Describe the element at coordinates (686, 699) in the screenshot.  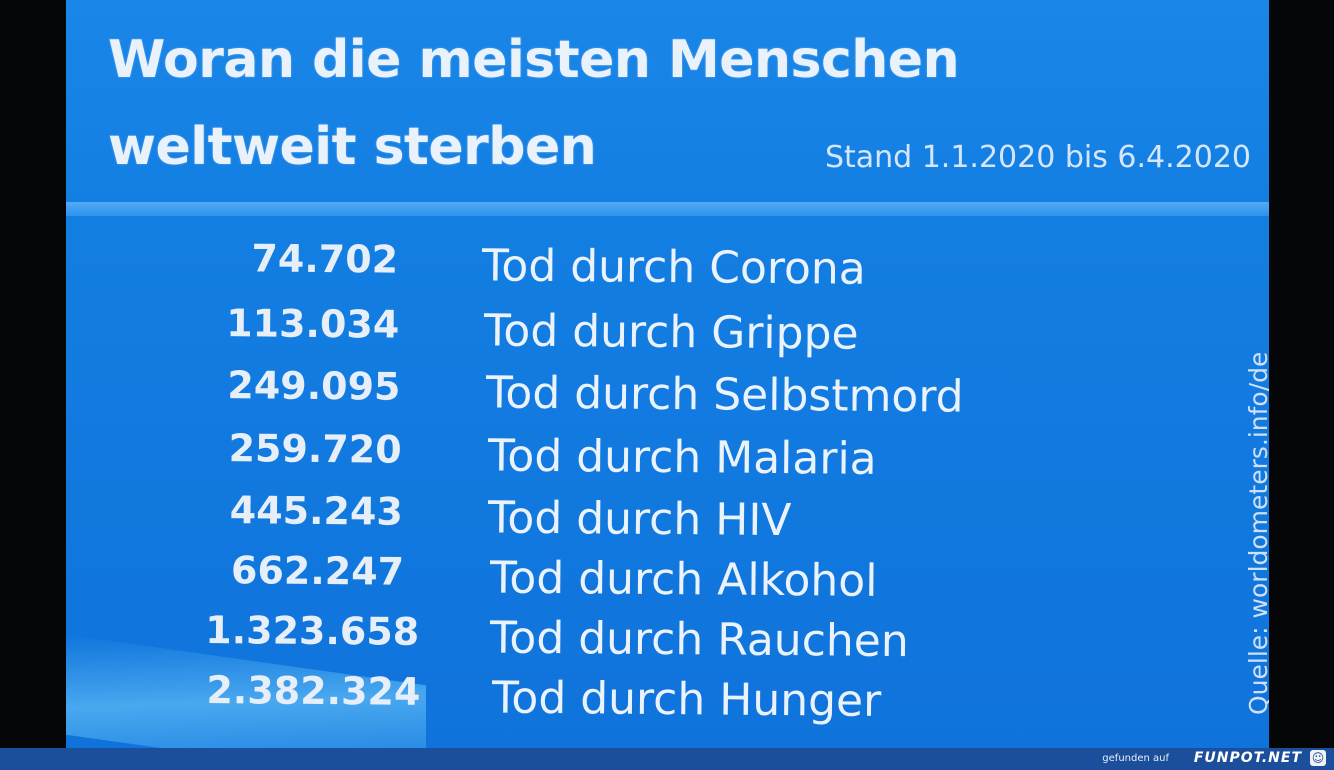
I see `stat-cause: Tod durch Hunger` at that location.